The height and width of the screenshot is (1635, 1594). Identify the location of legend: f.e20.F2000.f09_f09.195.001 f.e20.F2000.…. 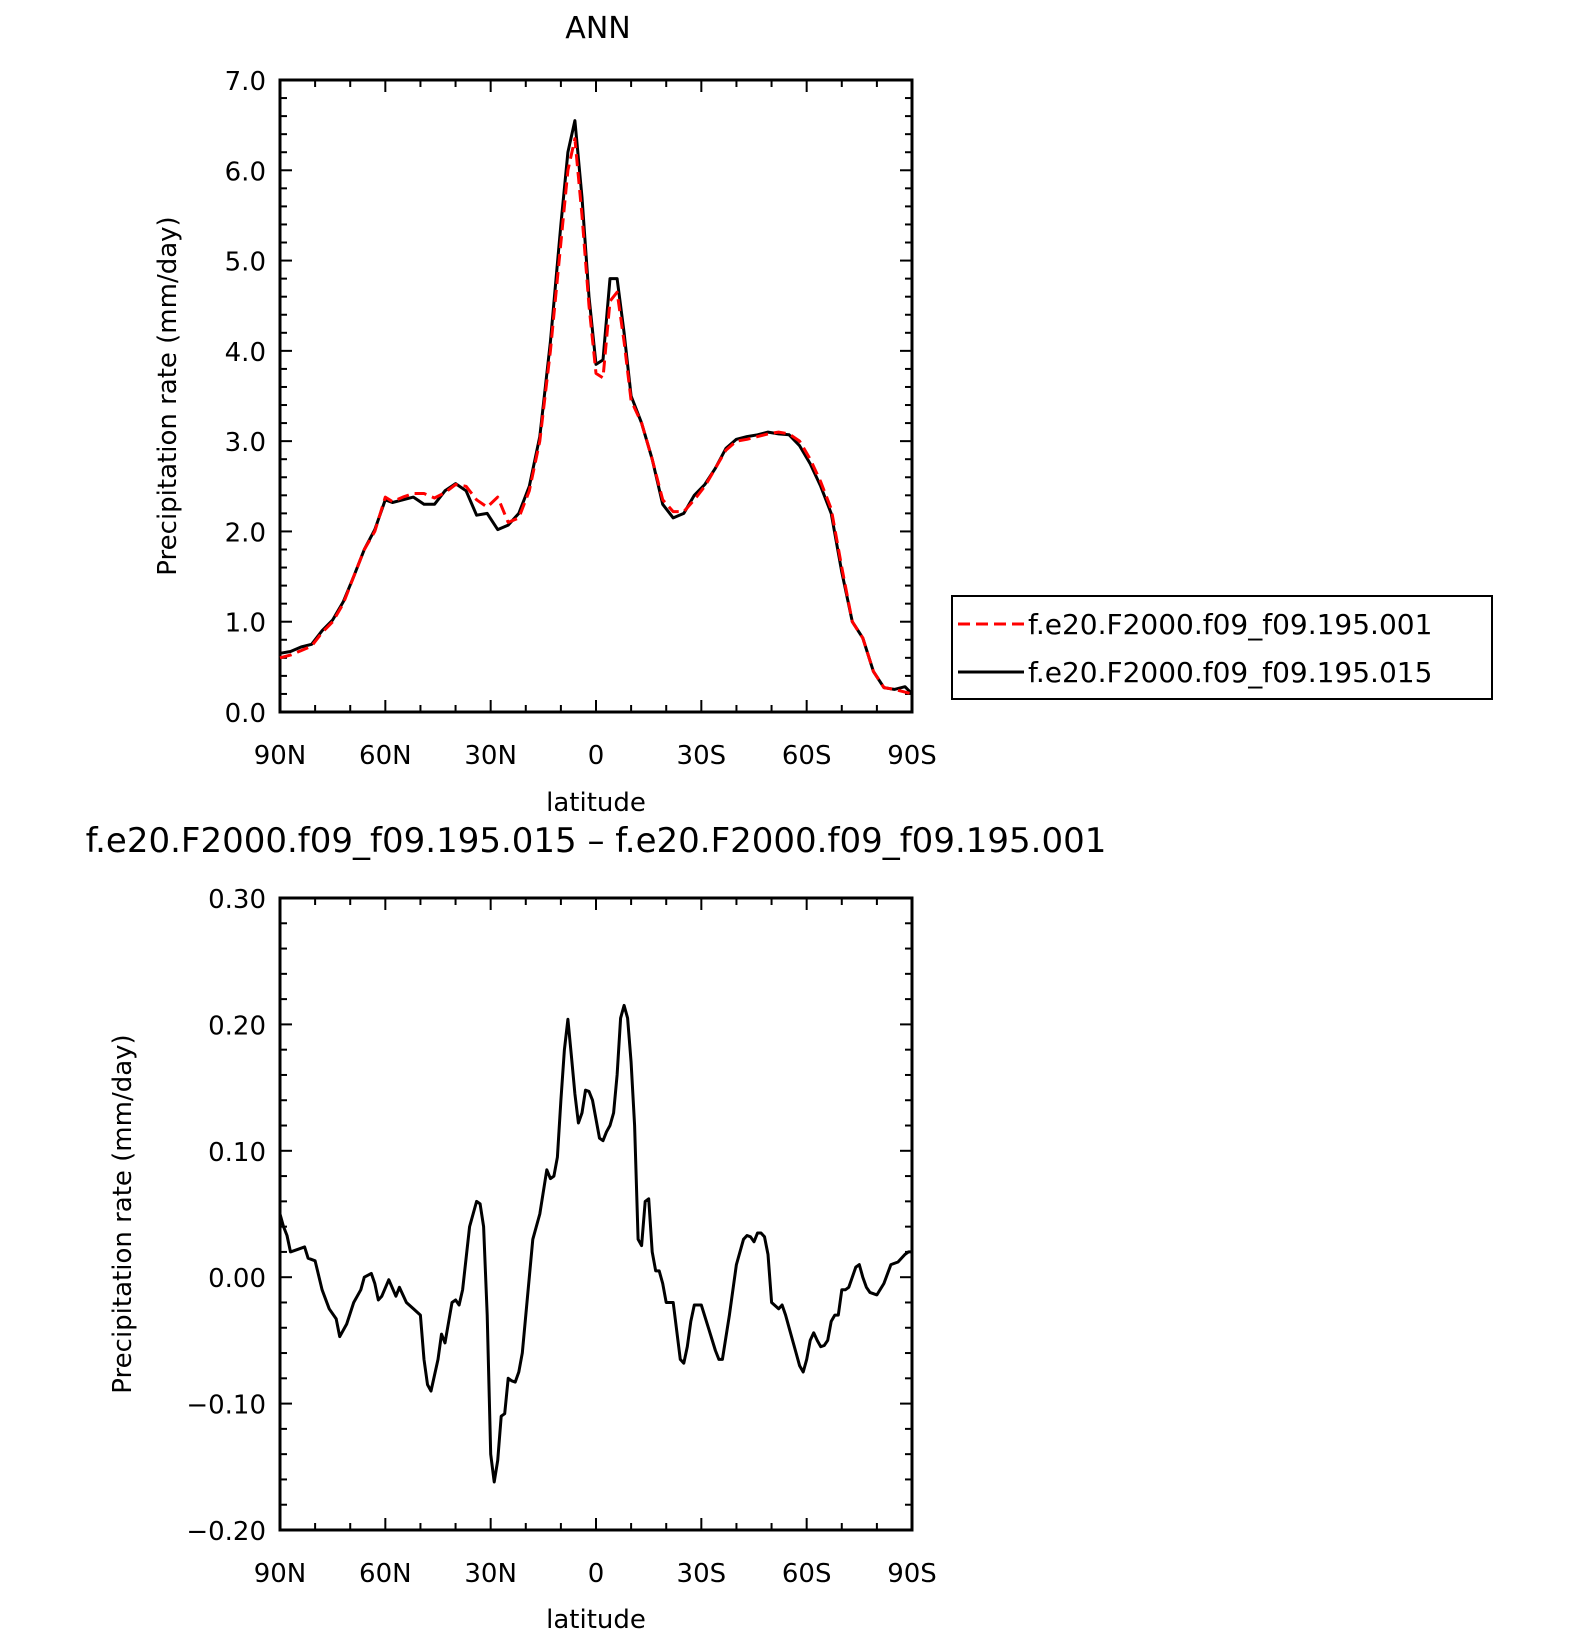
(1222, 647).